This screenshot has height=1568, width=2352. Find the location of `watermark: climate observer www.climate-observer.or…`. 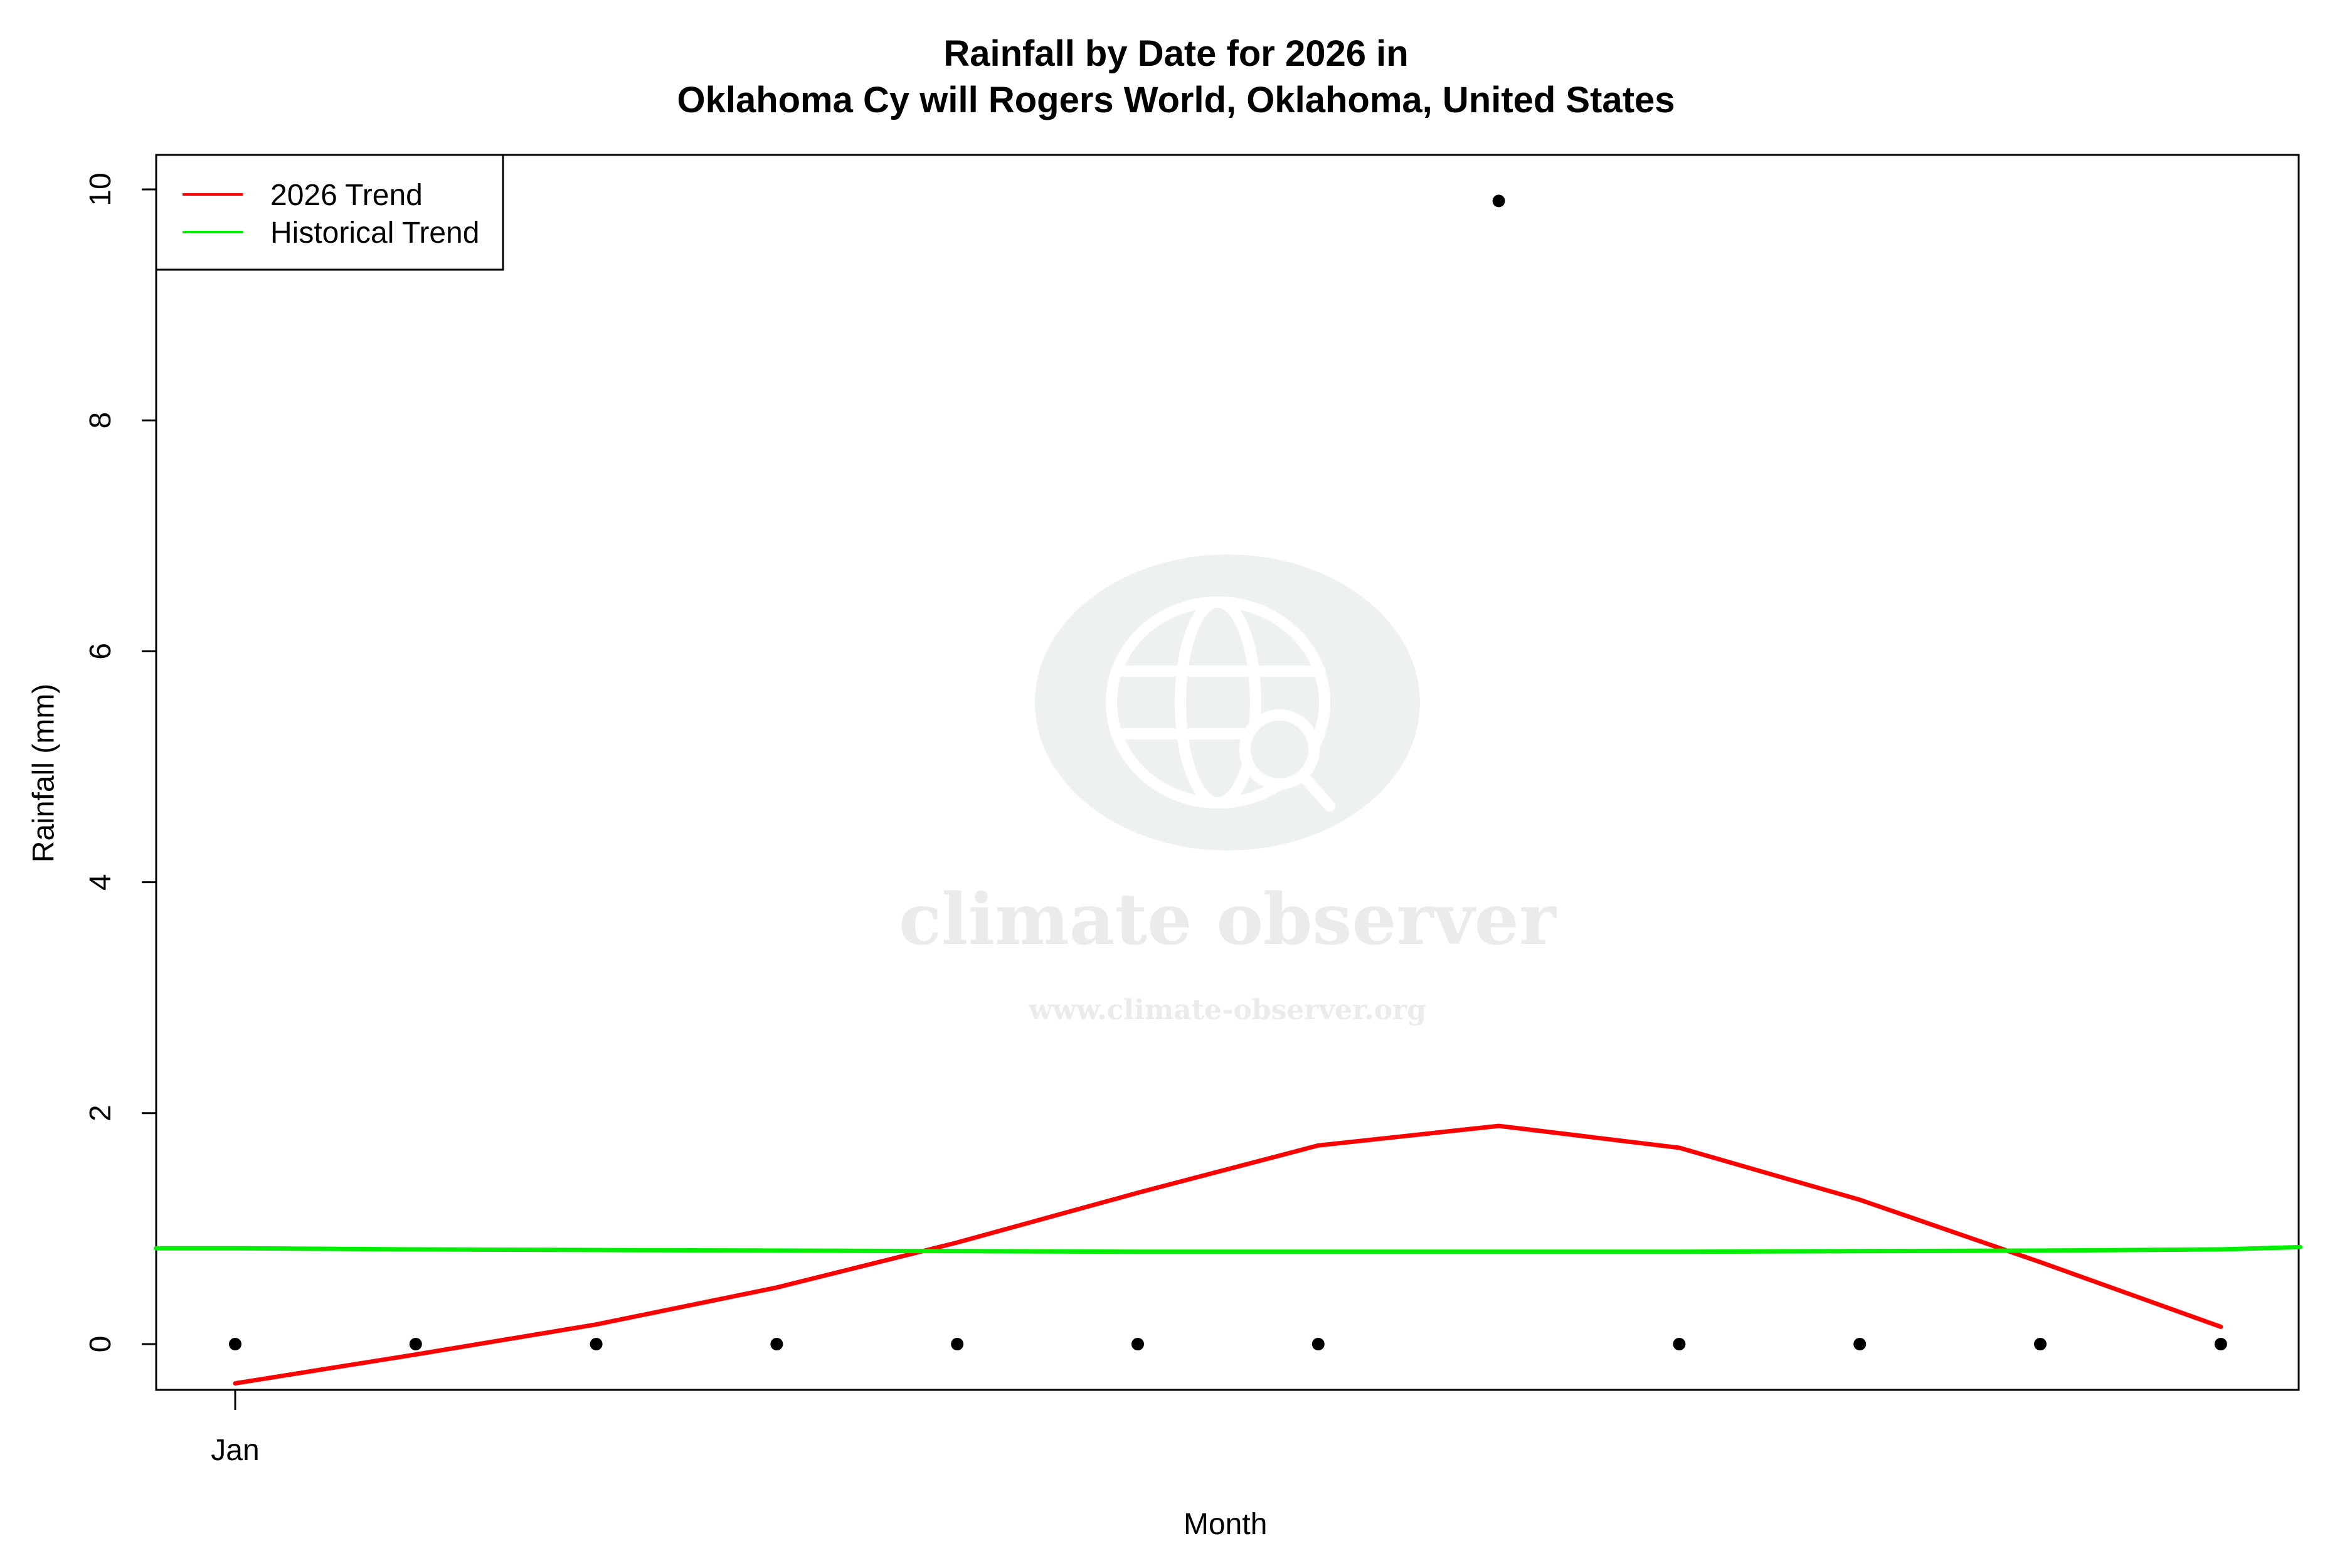

watermark: climate observer www.climate-observer.or… is located at coordinates (1228, 790).